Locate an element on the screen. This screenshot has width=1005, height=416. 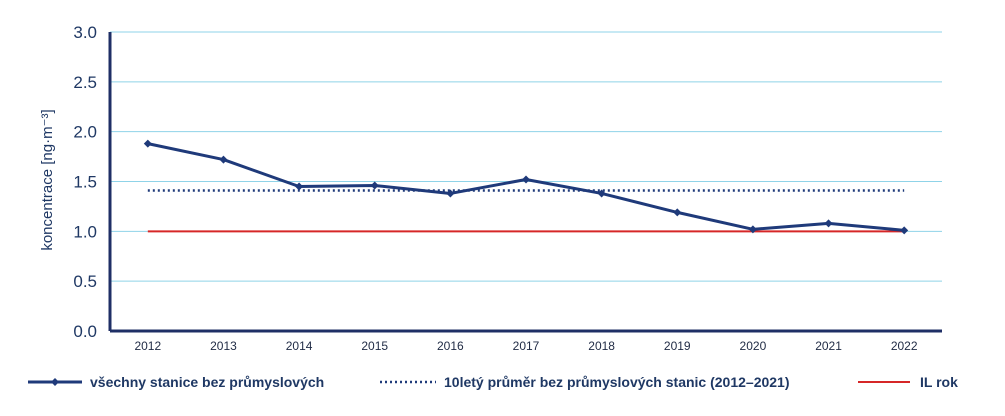
x-tick-label: 2012 is located at coordinates (147, 346).